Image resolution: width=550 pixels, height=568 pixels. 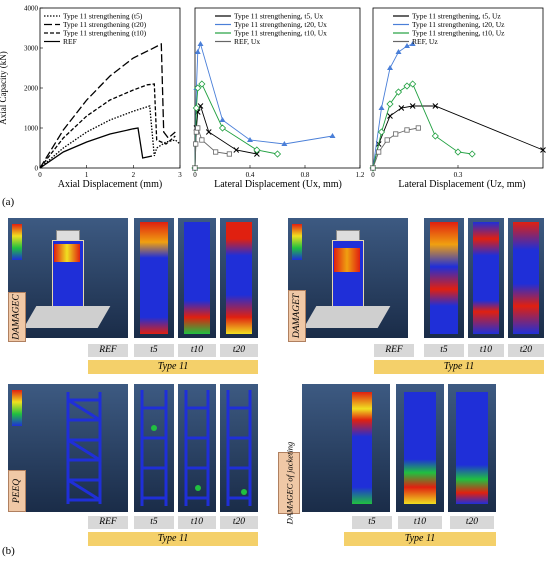 What do you see at coordinates (459, 367) in the screenshot?
I see `damaget-type-bar: Type 11` at bounding box center [459, 367].